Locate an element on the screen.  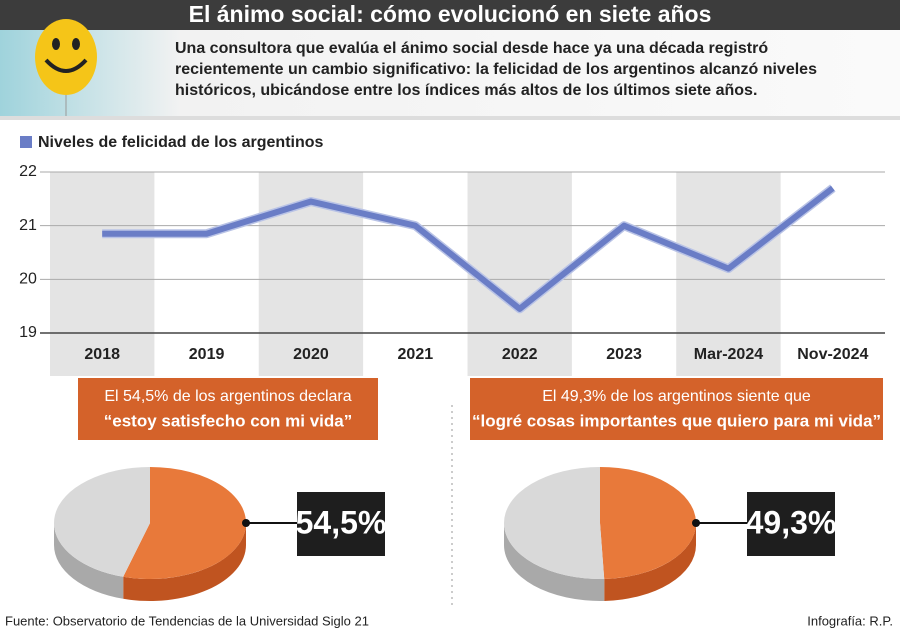
caption-title: El 49,3% de los argentinos siente que is located at coordinates (676, 396).